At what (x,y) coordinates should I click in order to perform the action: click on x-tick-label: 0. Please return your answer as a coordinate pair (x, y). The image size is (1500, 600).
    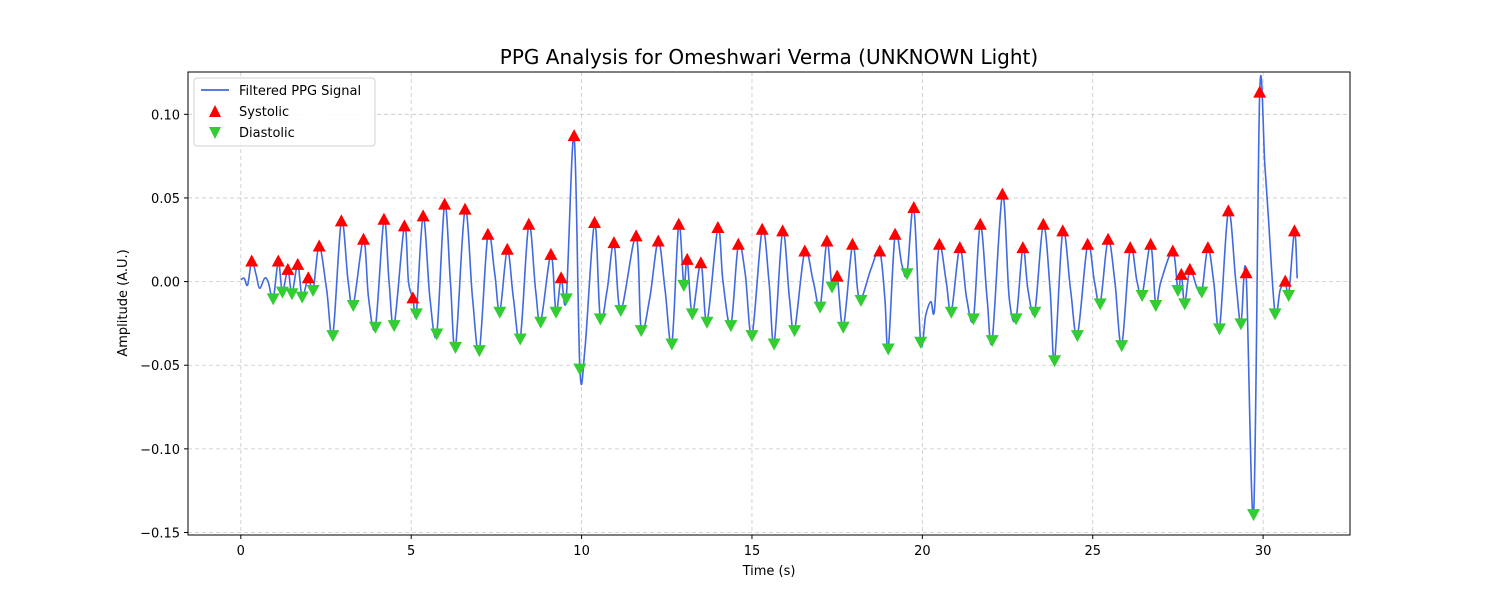
    Looking at the image, I should click on (241, 551).